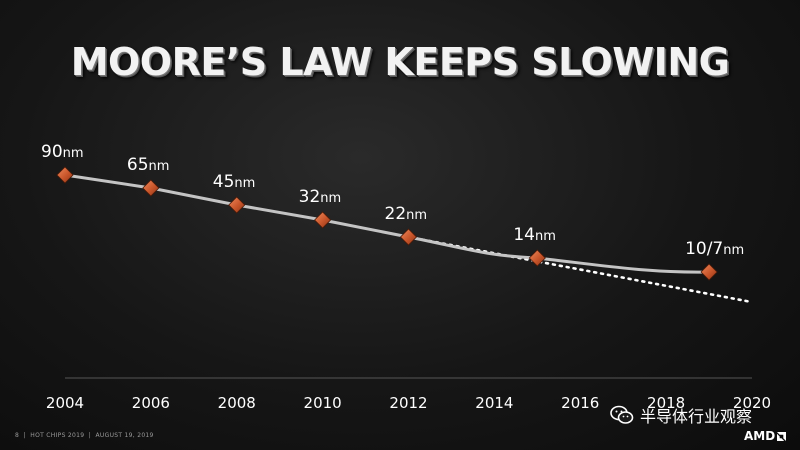 The height and width of the screenshot is (450, 800). I want to click on data-label: 90nm, so click(62, 152).